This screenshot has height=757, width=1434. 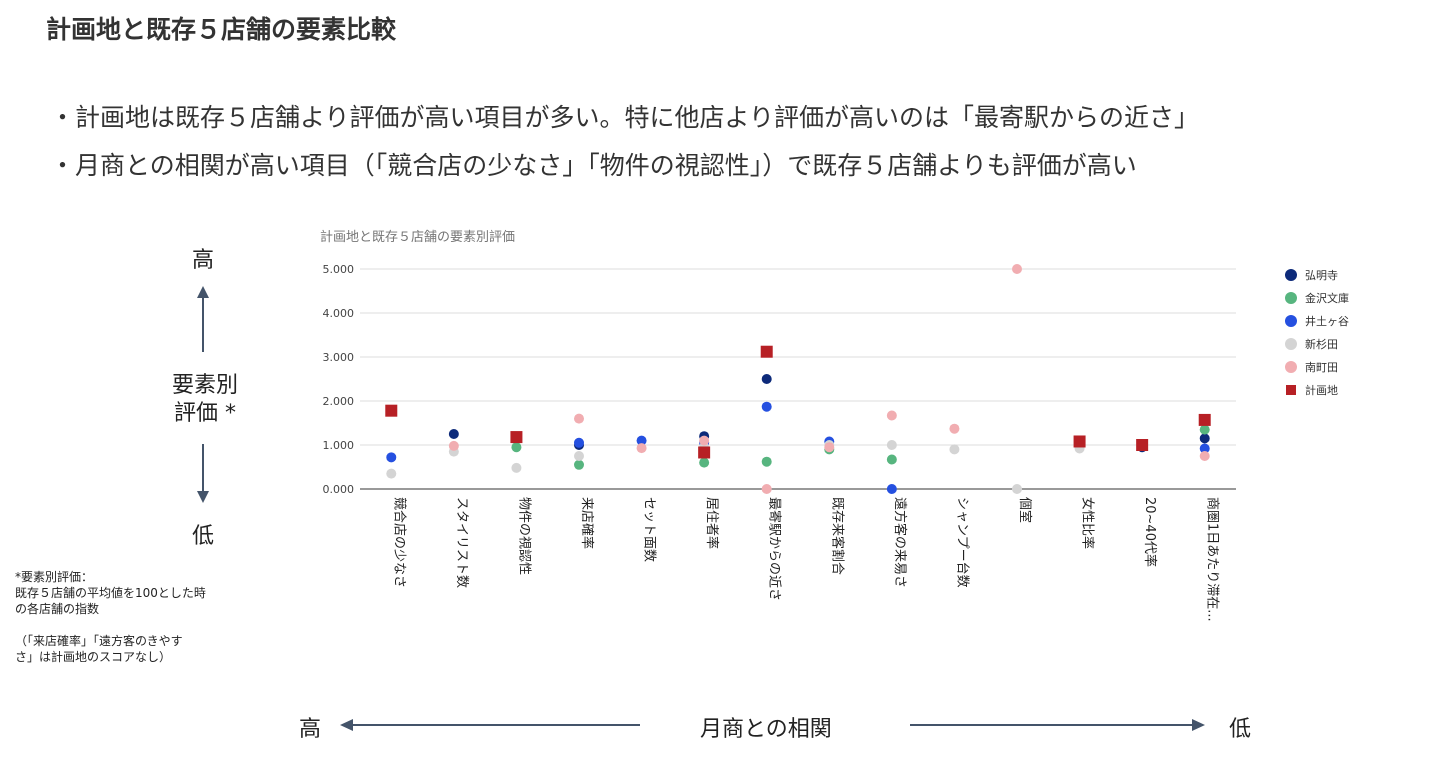 What do you see at coordinates (712, 523) in the screenshot?
I see `x-tick-label: 居住者率` at bounding box center [712, 523].